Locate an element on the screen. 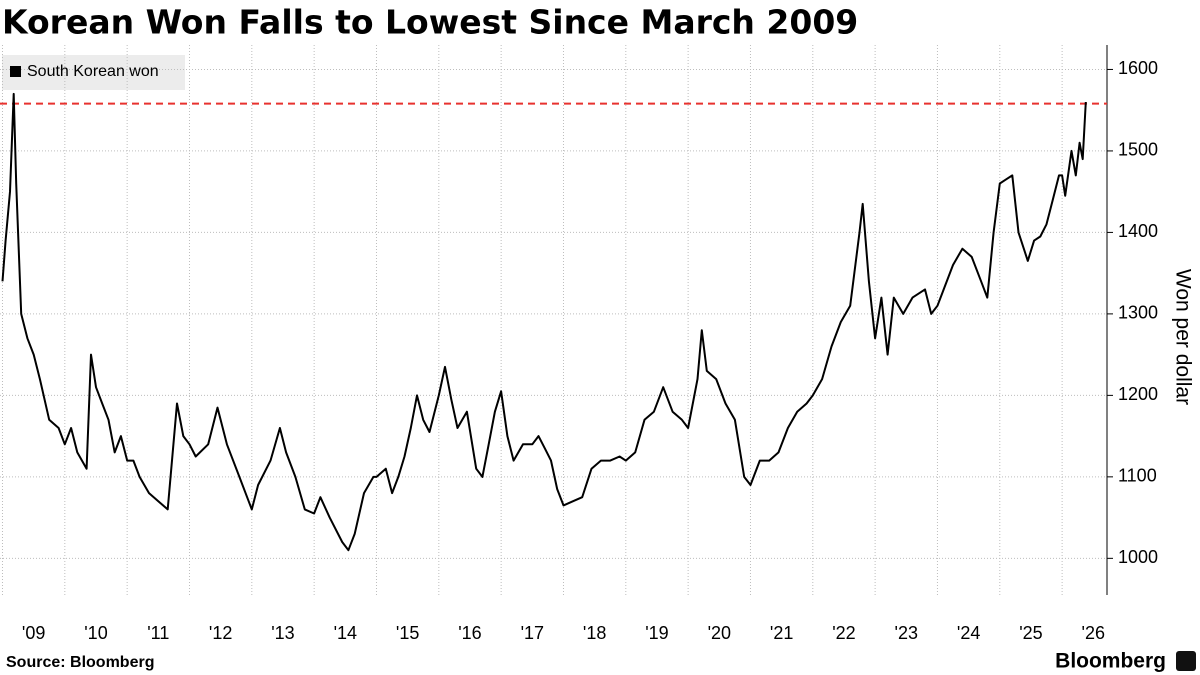 Image resolution: width=1200 pixels, height=675 pixels. x-tick-label: '12 is located at coordinates (220, 633).